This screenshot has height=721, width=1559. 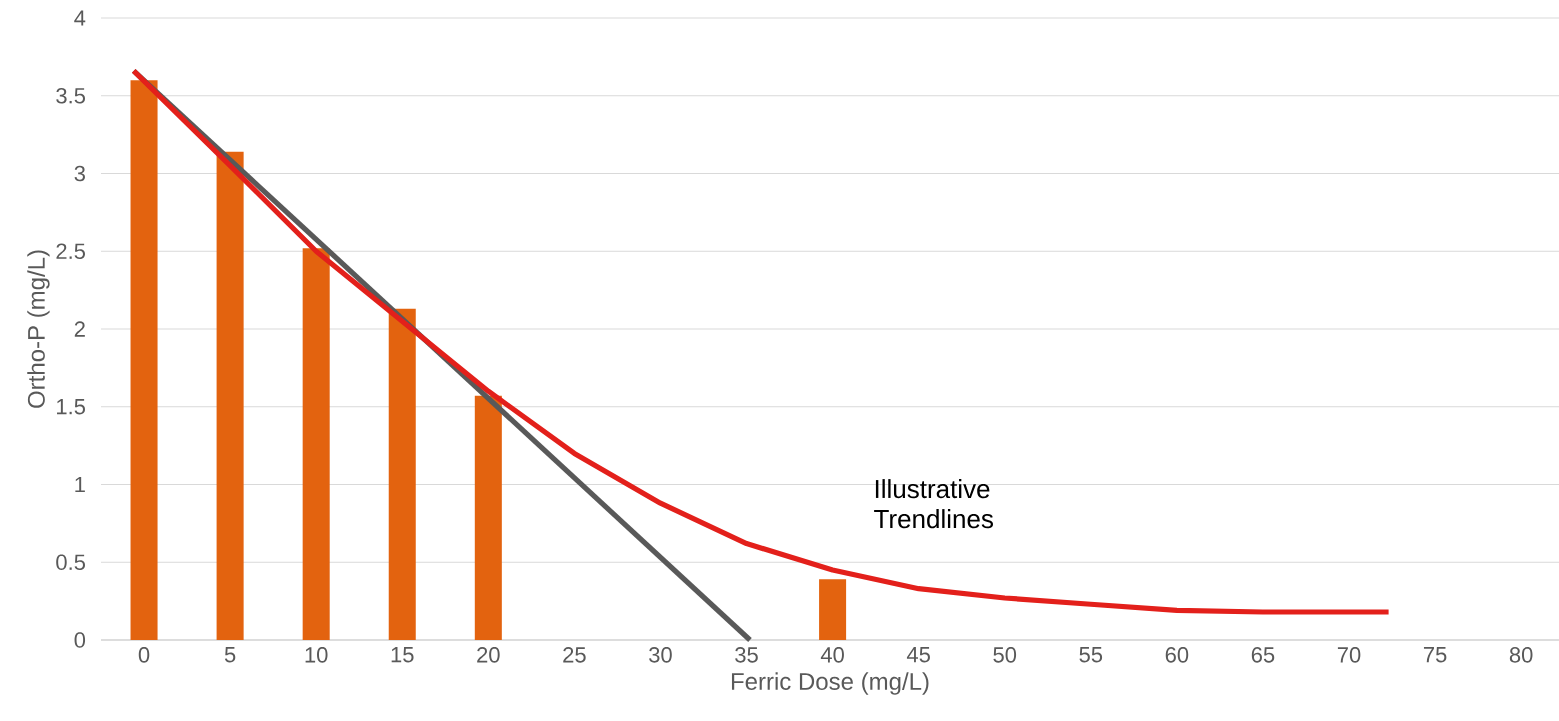 What do you see at coordinates (70, 562) in the screenshot?
I see `y-tick-label: 0.5` at bounding box center [70, 562].